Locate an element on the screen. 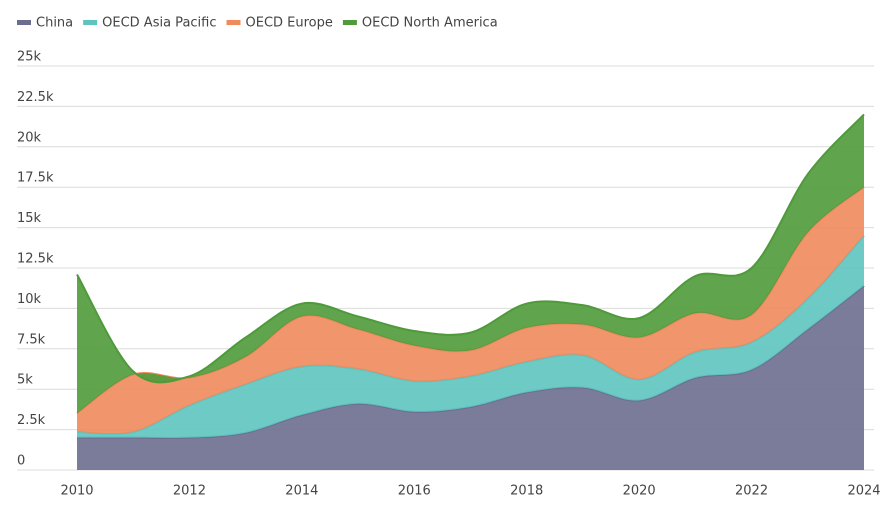 This screenshot has height=530, width=890. x-tick-label: 2014 is located at coordinates (301, 491).